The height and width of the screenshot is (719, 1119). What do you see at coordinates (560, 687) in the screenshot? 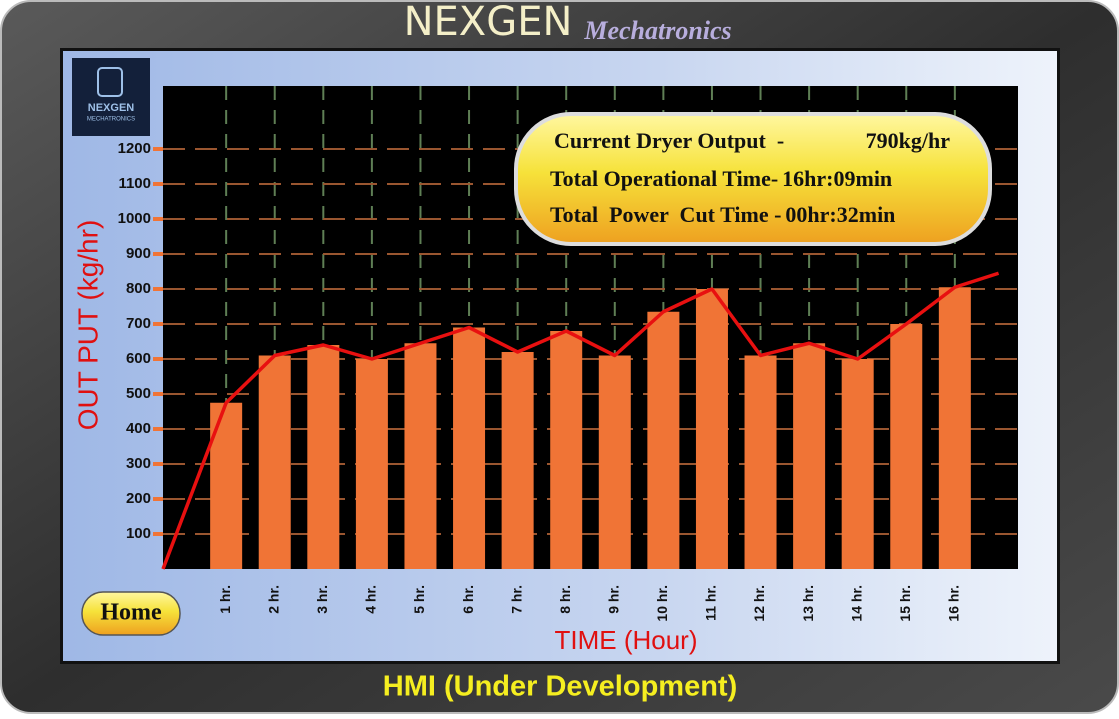
I see `footer: HMI (Under Development)` at bounding box center [560, 687].